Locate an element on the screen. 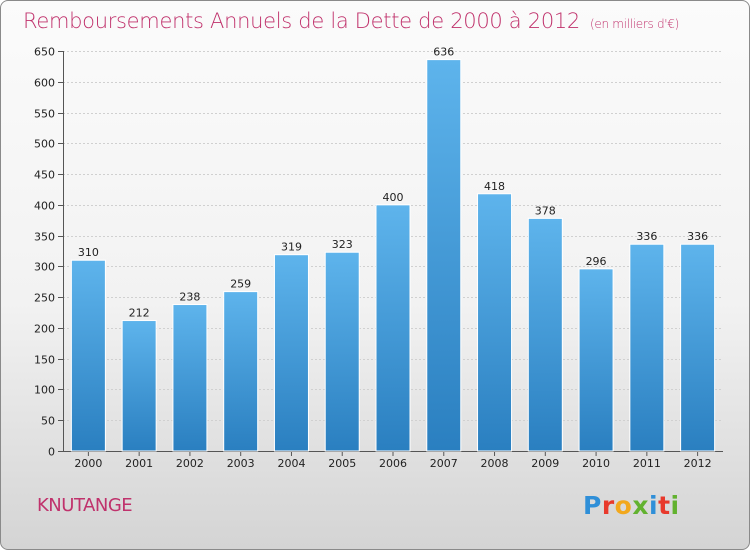  x-tick-label: 2000 is located at coordinates (88, 463).